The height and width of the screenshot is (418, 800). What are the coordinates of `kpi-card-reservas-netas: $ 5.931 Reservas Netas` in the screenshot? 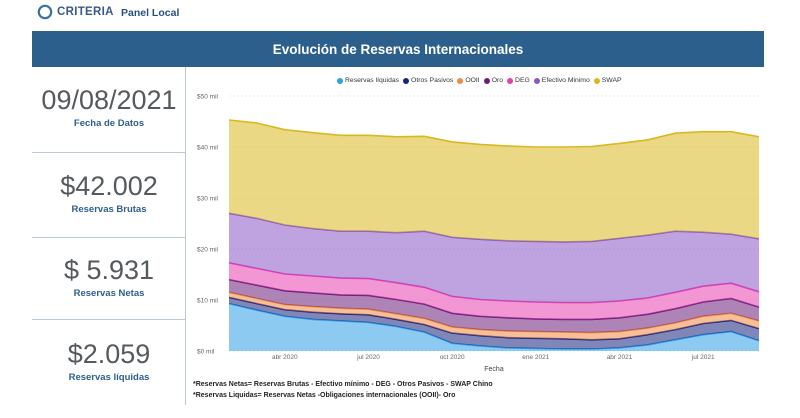 It's located at (109, 276).